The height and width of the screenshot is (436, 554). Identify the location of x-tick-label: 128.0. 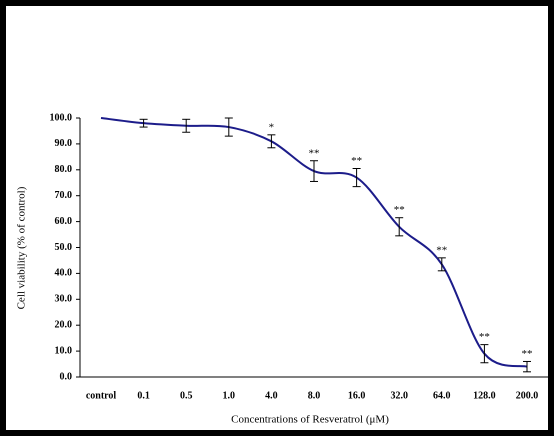
(484, 395).